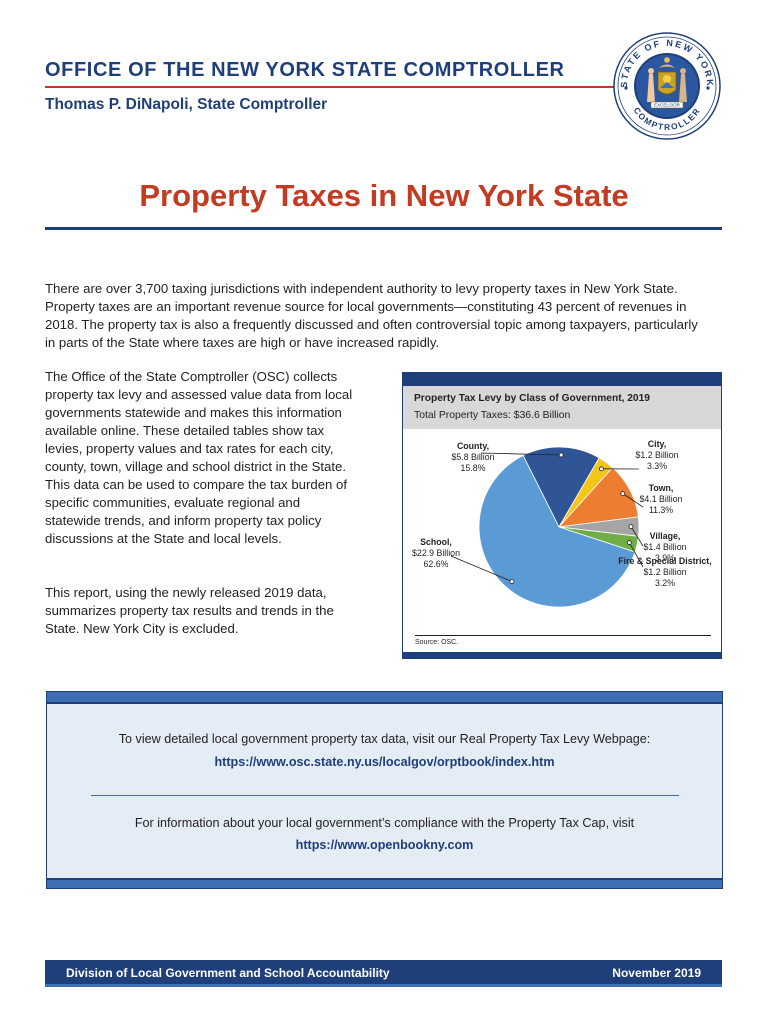 The image size is (768, 1024). What do you see at coordinates (631, 527) in the screenshot?
I see `leader-dot-village` at bounding box center [631, 527].